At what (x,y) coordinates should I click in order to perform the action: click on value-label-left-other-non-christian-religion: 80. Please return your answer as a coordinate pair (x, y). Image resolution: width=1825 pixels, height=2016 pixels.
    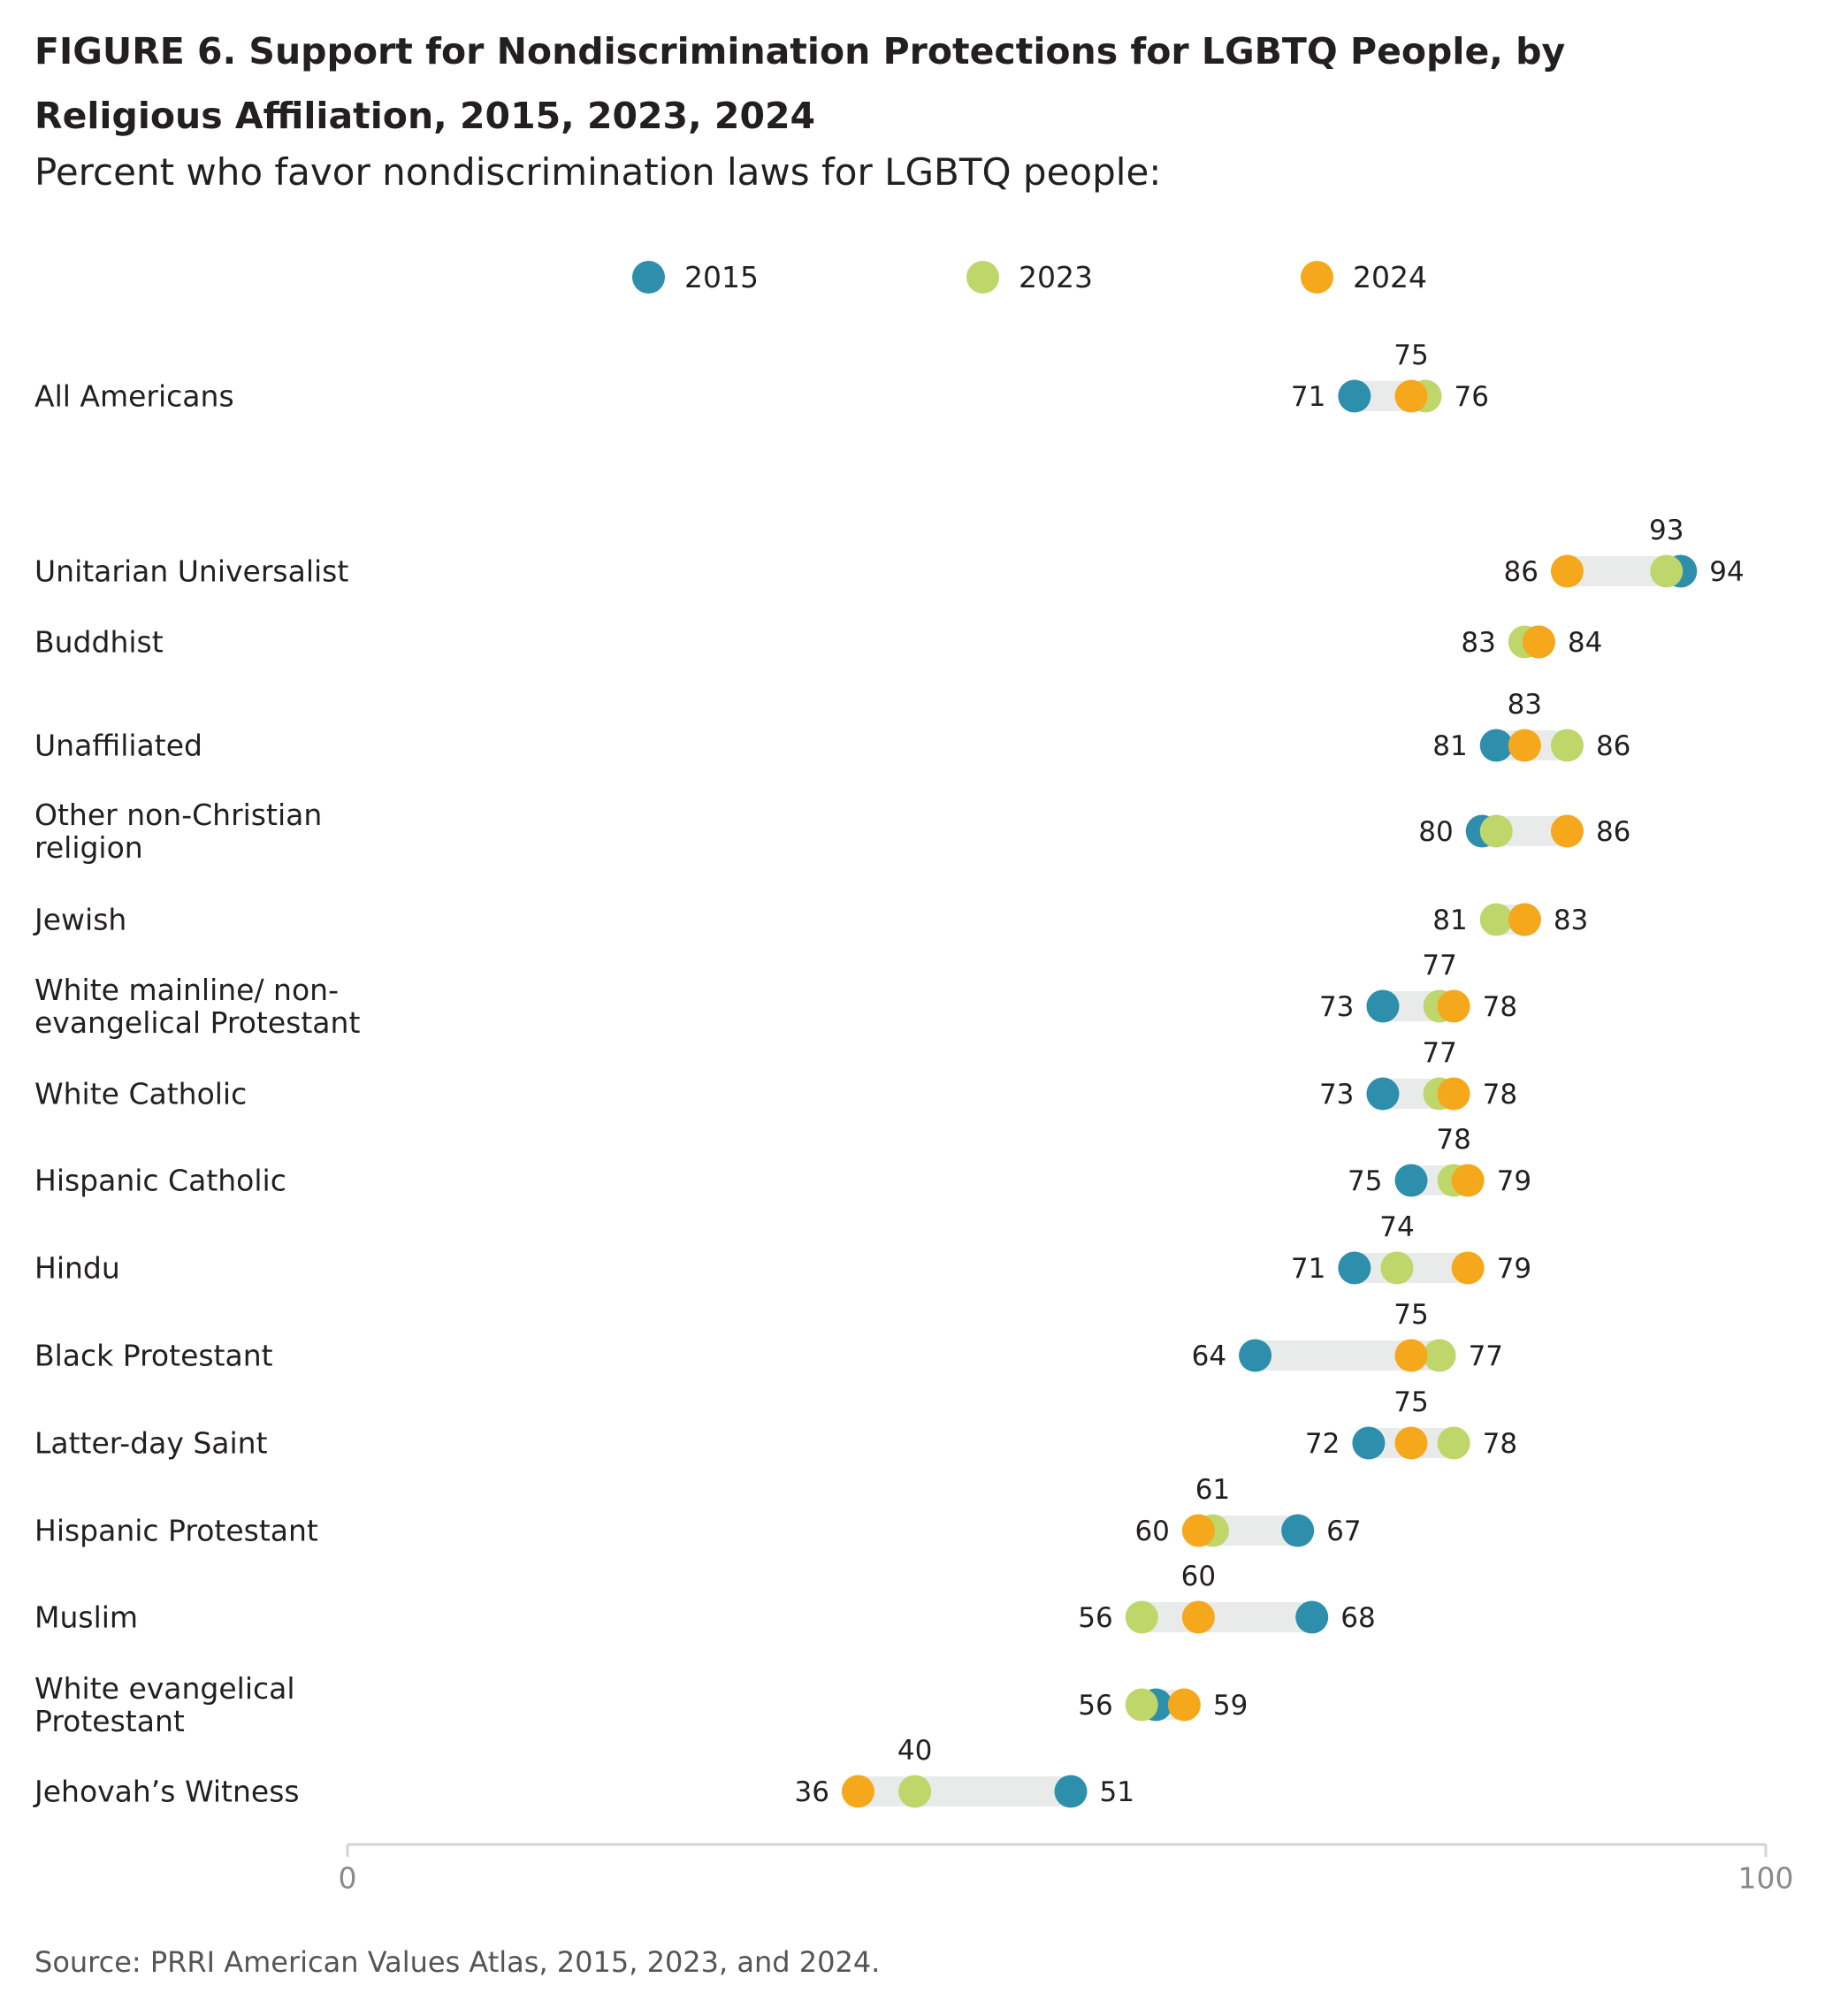
    Looking at the image, I should click on (1435, 832).